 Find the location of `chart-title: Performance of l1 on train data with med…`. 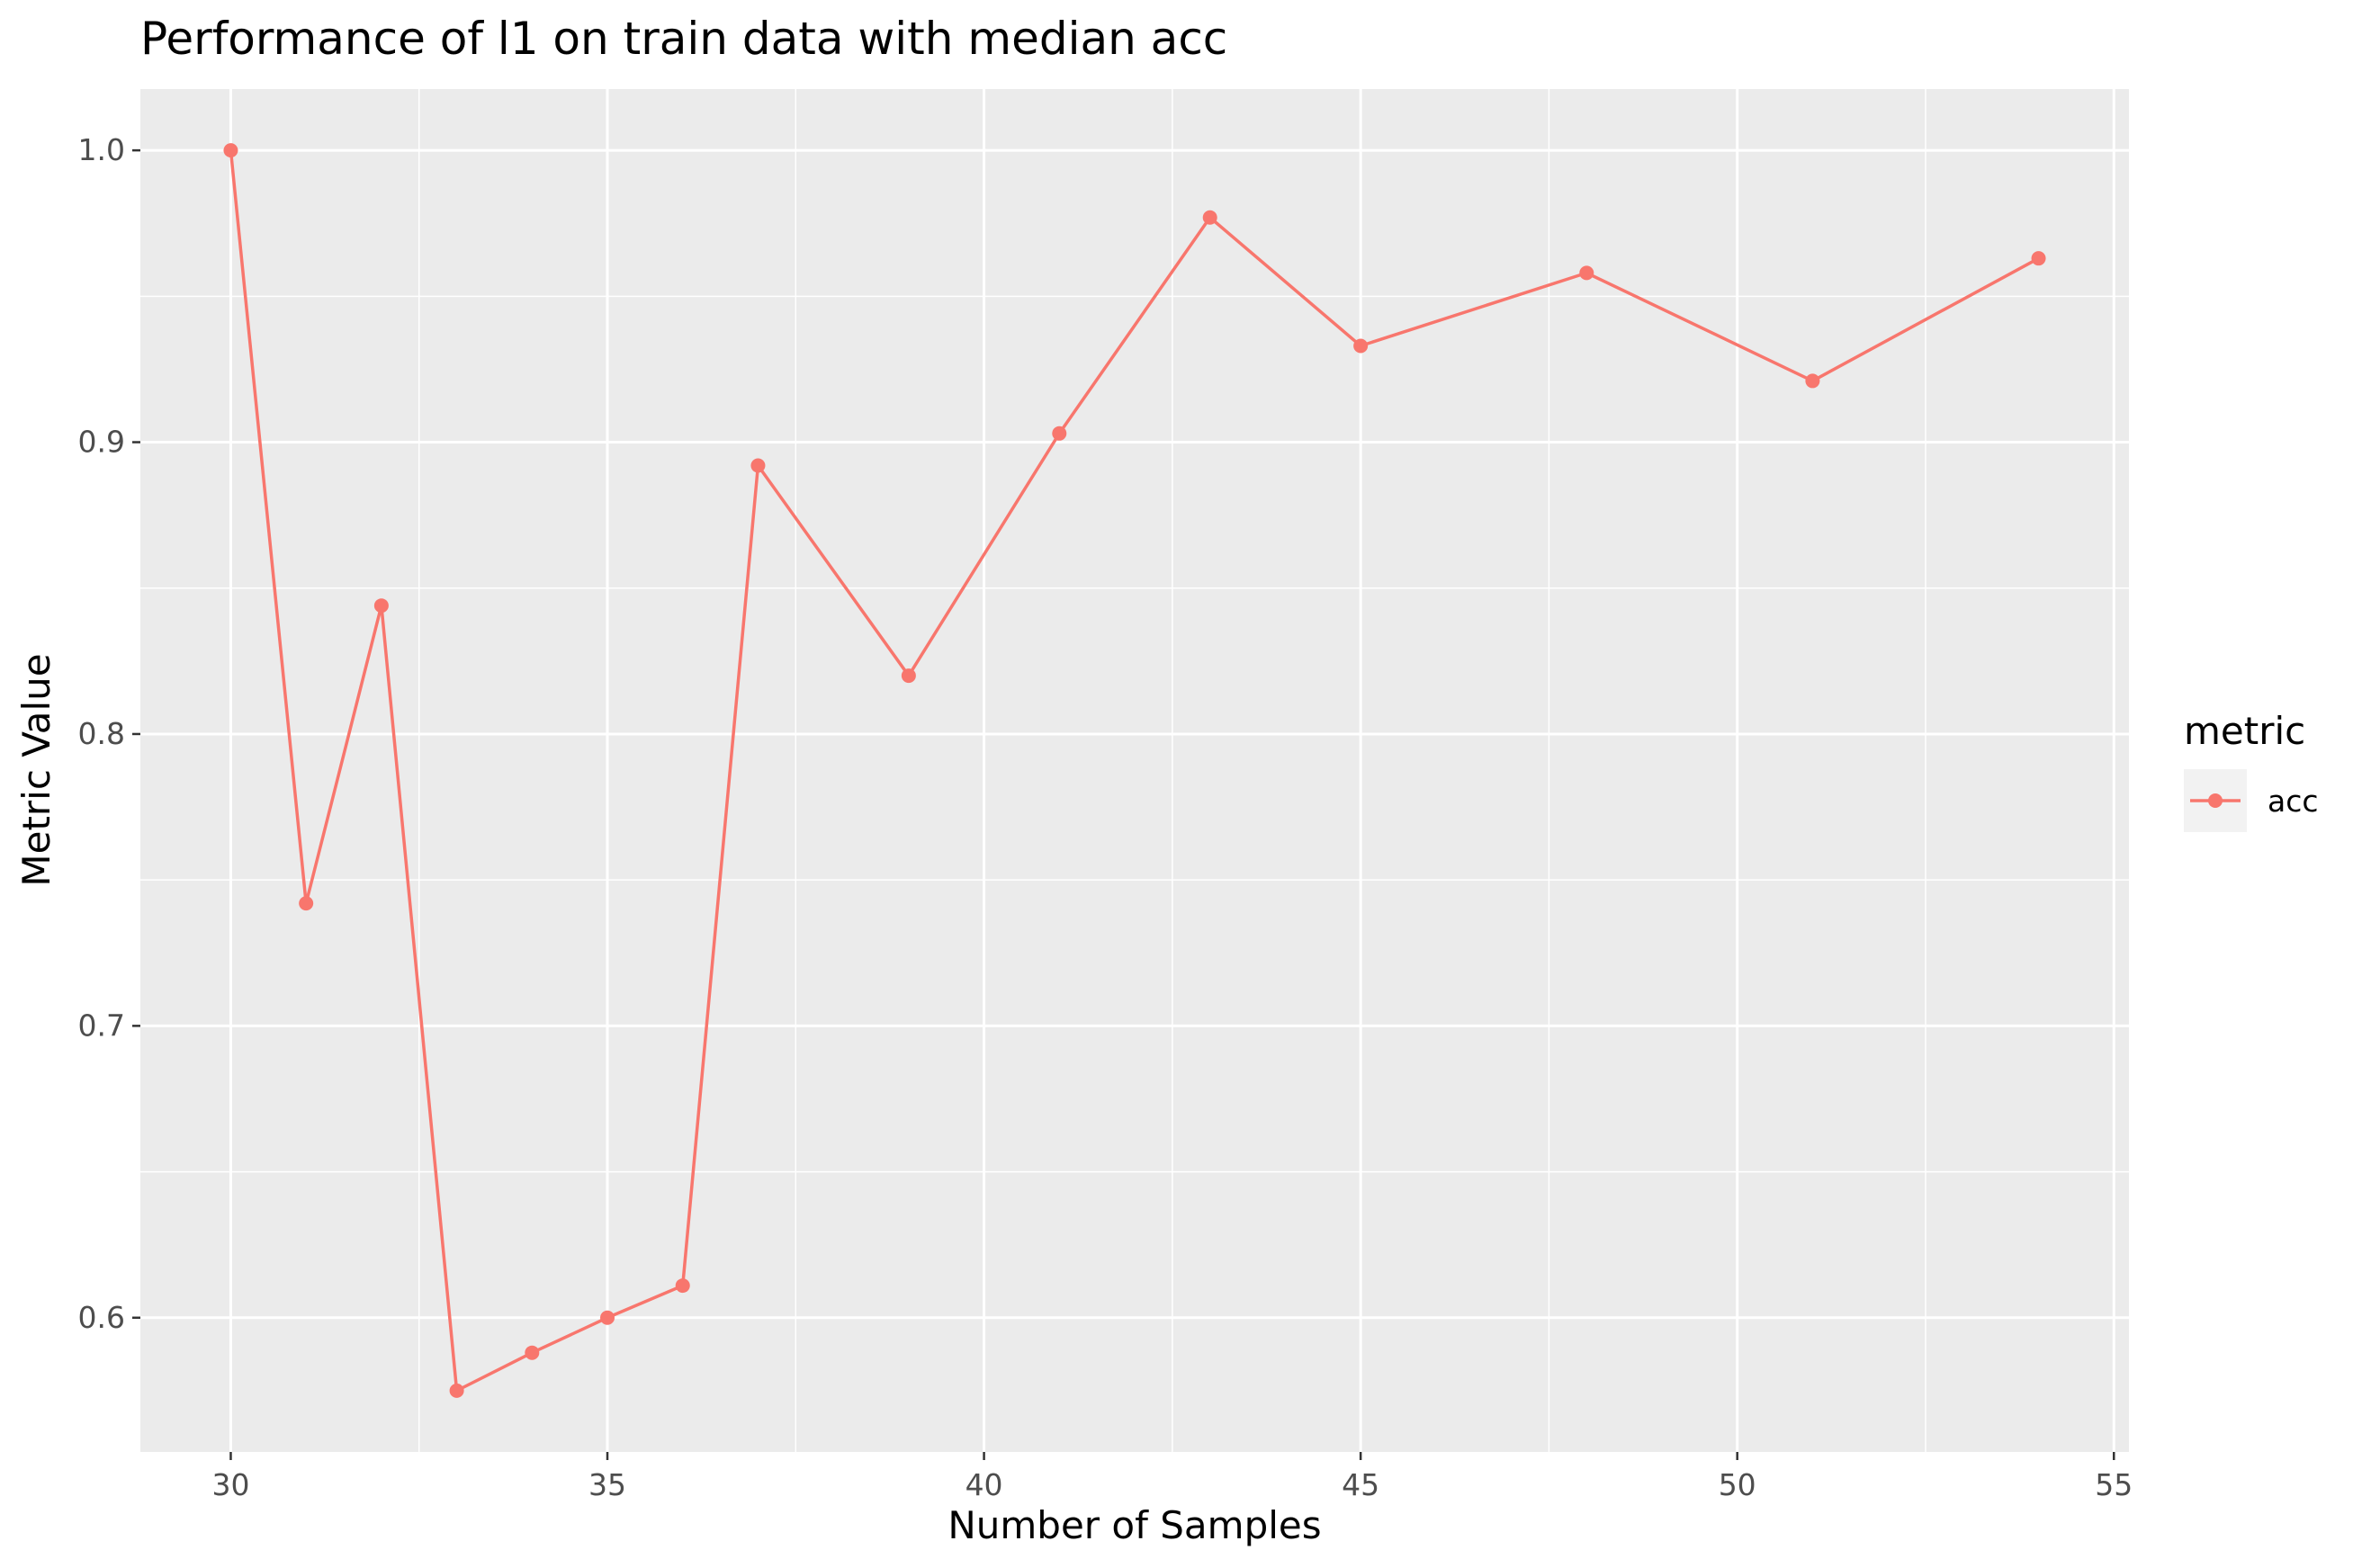

chart-title: Performance of l1 on train data with med… is located at coordinates (683, 39).